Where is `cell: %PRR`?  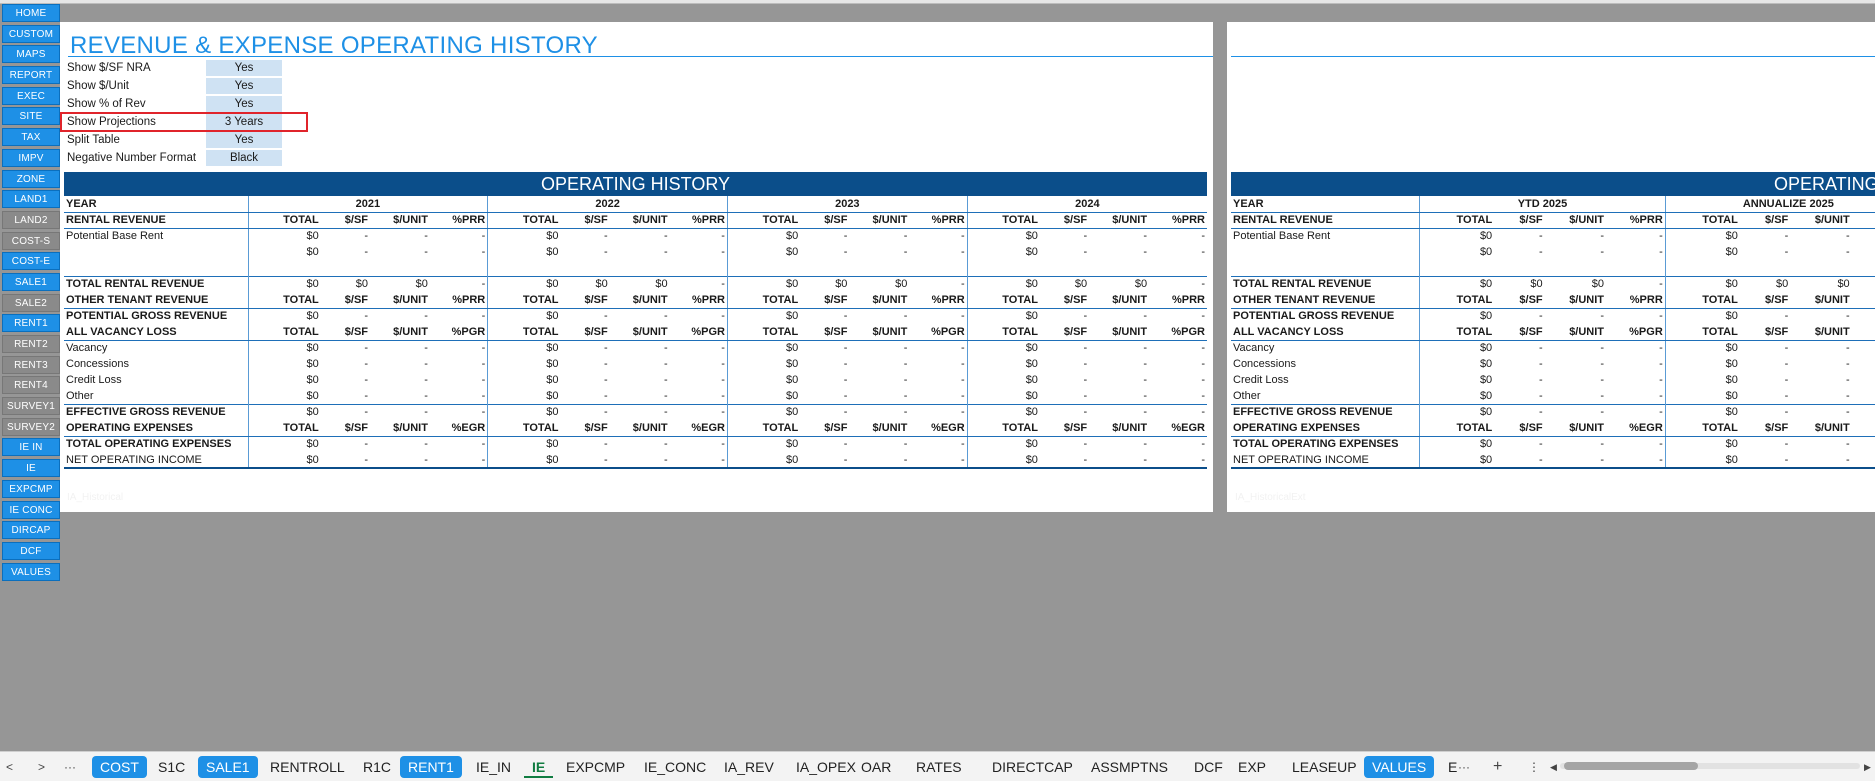
cell: %PRR is located at coordinates (458, 220).